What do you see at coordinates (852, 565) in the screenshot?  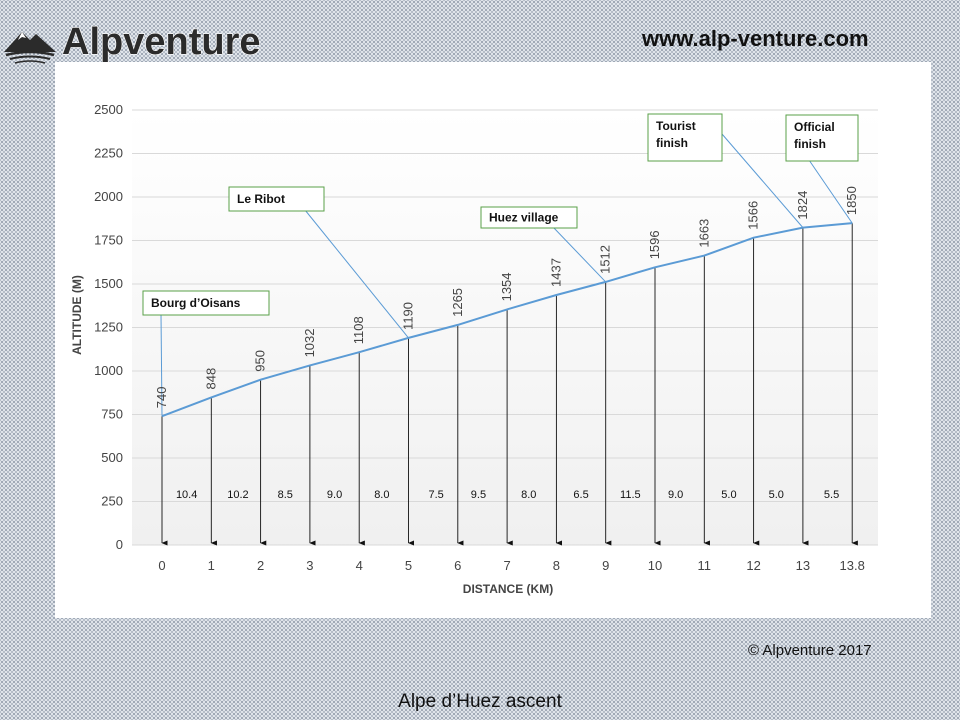 I see `x-tick-label: 13.8` at bounding box center [852, 565].